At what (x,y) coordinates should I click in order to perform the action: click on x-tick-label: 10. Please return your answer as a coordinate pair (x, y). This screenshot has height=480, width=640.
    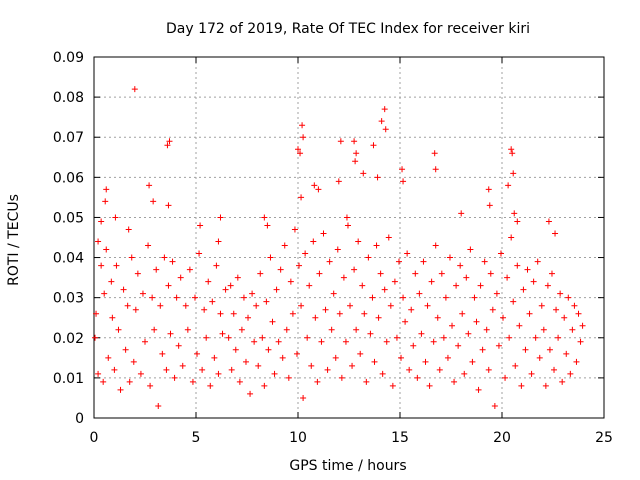
    Looking at the image, I should click on (298, 438).